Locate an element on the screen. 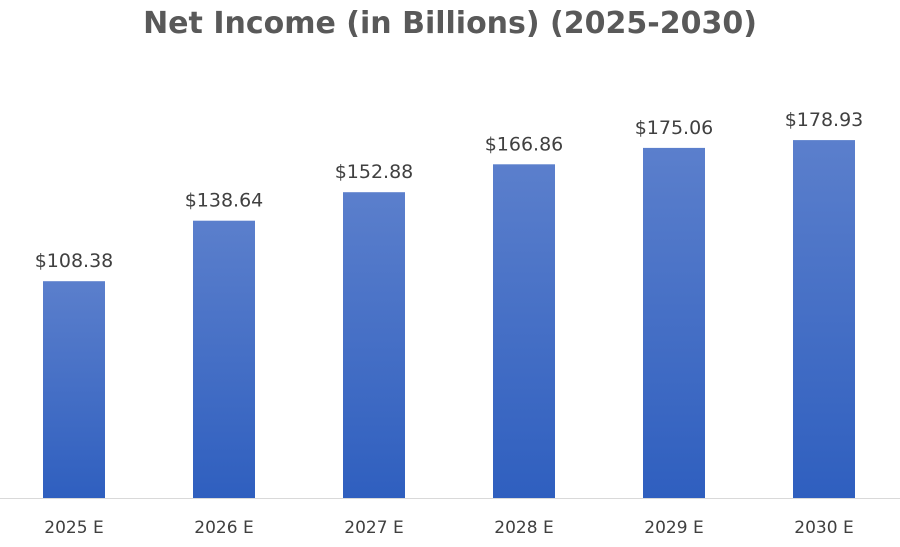 The width and height of the screenshot is (900, 547). chart-title: Net Income (in Billions) (2025-2030) is located at coordinates (450, 23).